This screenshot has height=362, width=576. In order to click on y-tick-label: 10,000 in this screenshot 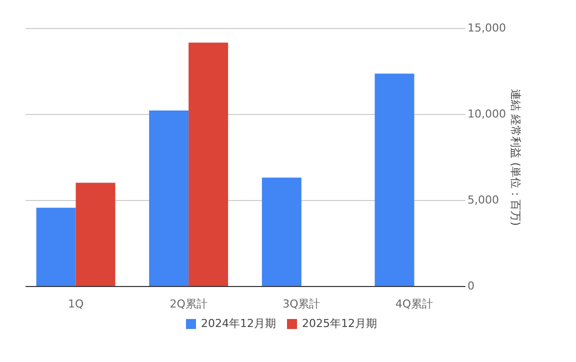, I will do `click(487, 114)`.